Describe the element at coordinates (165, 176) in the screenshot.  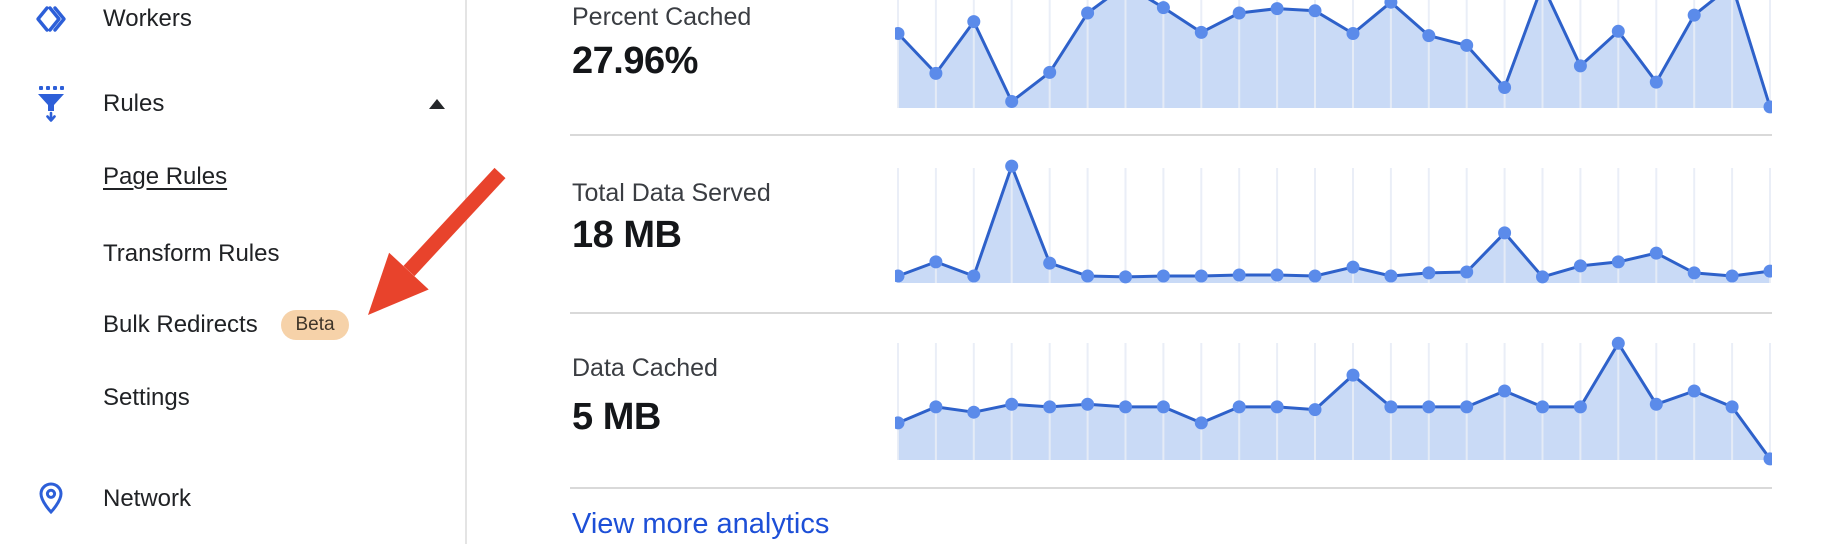
I see `sidebar-item-label: Page Rules` at that location.